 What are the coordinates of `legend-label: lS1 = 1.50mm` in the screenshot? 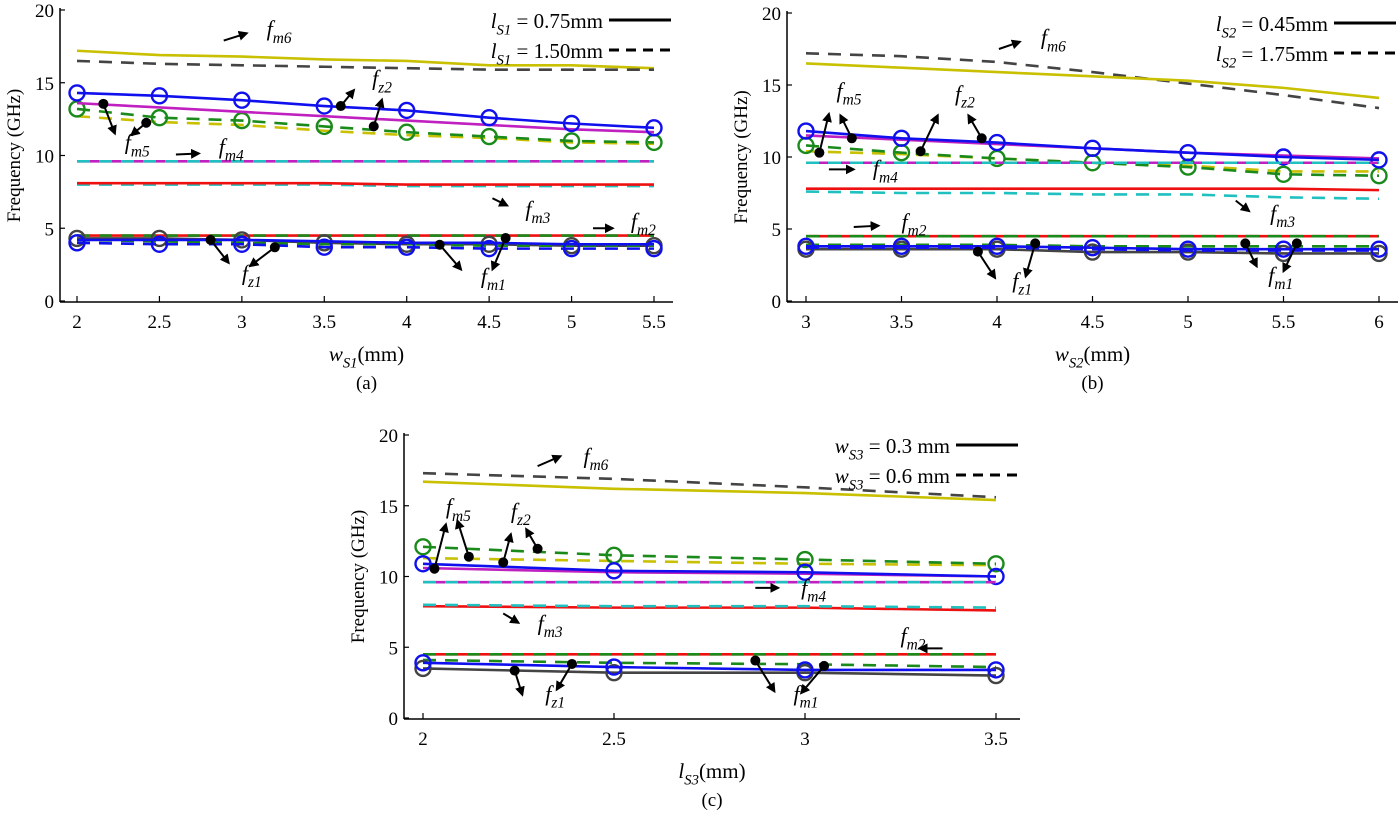 It's located at (547, 53).